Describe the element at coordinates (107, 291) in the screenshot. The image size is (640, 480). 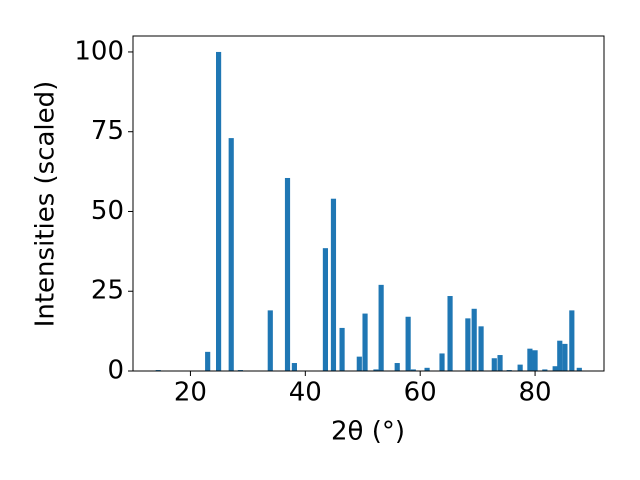
I see `y-tick-label: 25` at that location.